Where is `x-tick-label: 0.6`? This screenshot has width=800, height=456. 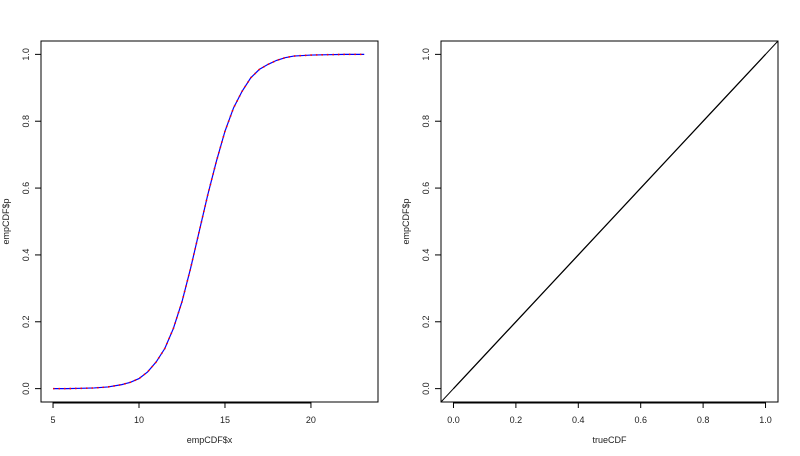
x-tick-label: 0.6 is located at coordinates (640, 420).